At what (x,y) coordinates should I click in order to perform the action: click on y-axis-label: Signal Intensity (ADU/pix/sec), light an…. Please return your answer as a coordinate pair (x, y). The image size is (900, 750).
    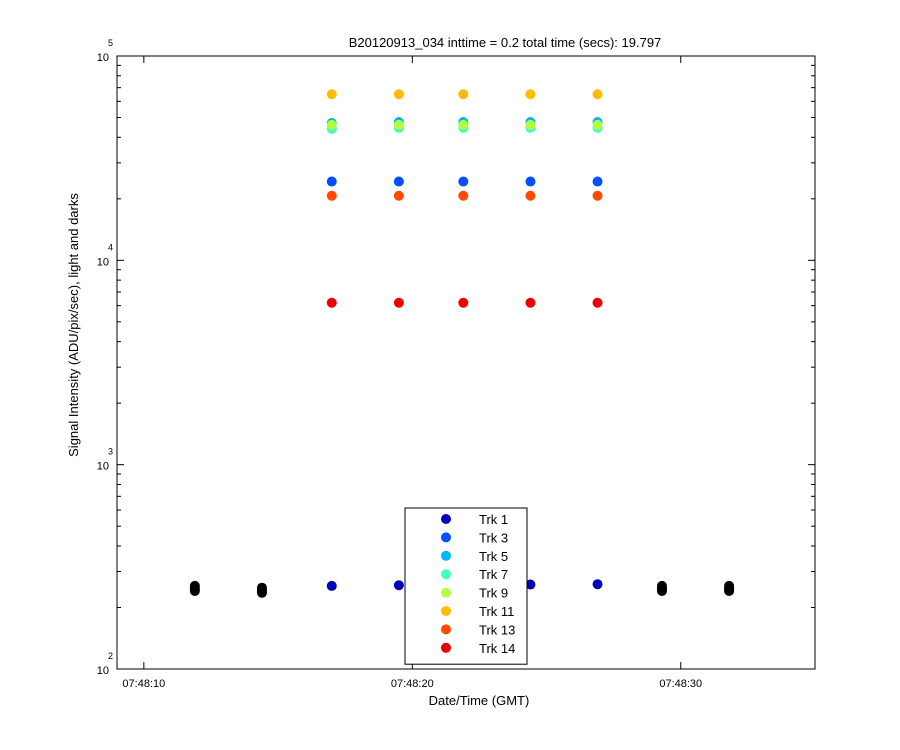
    Looking at the image, I should click on (73, 325).